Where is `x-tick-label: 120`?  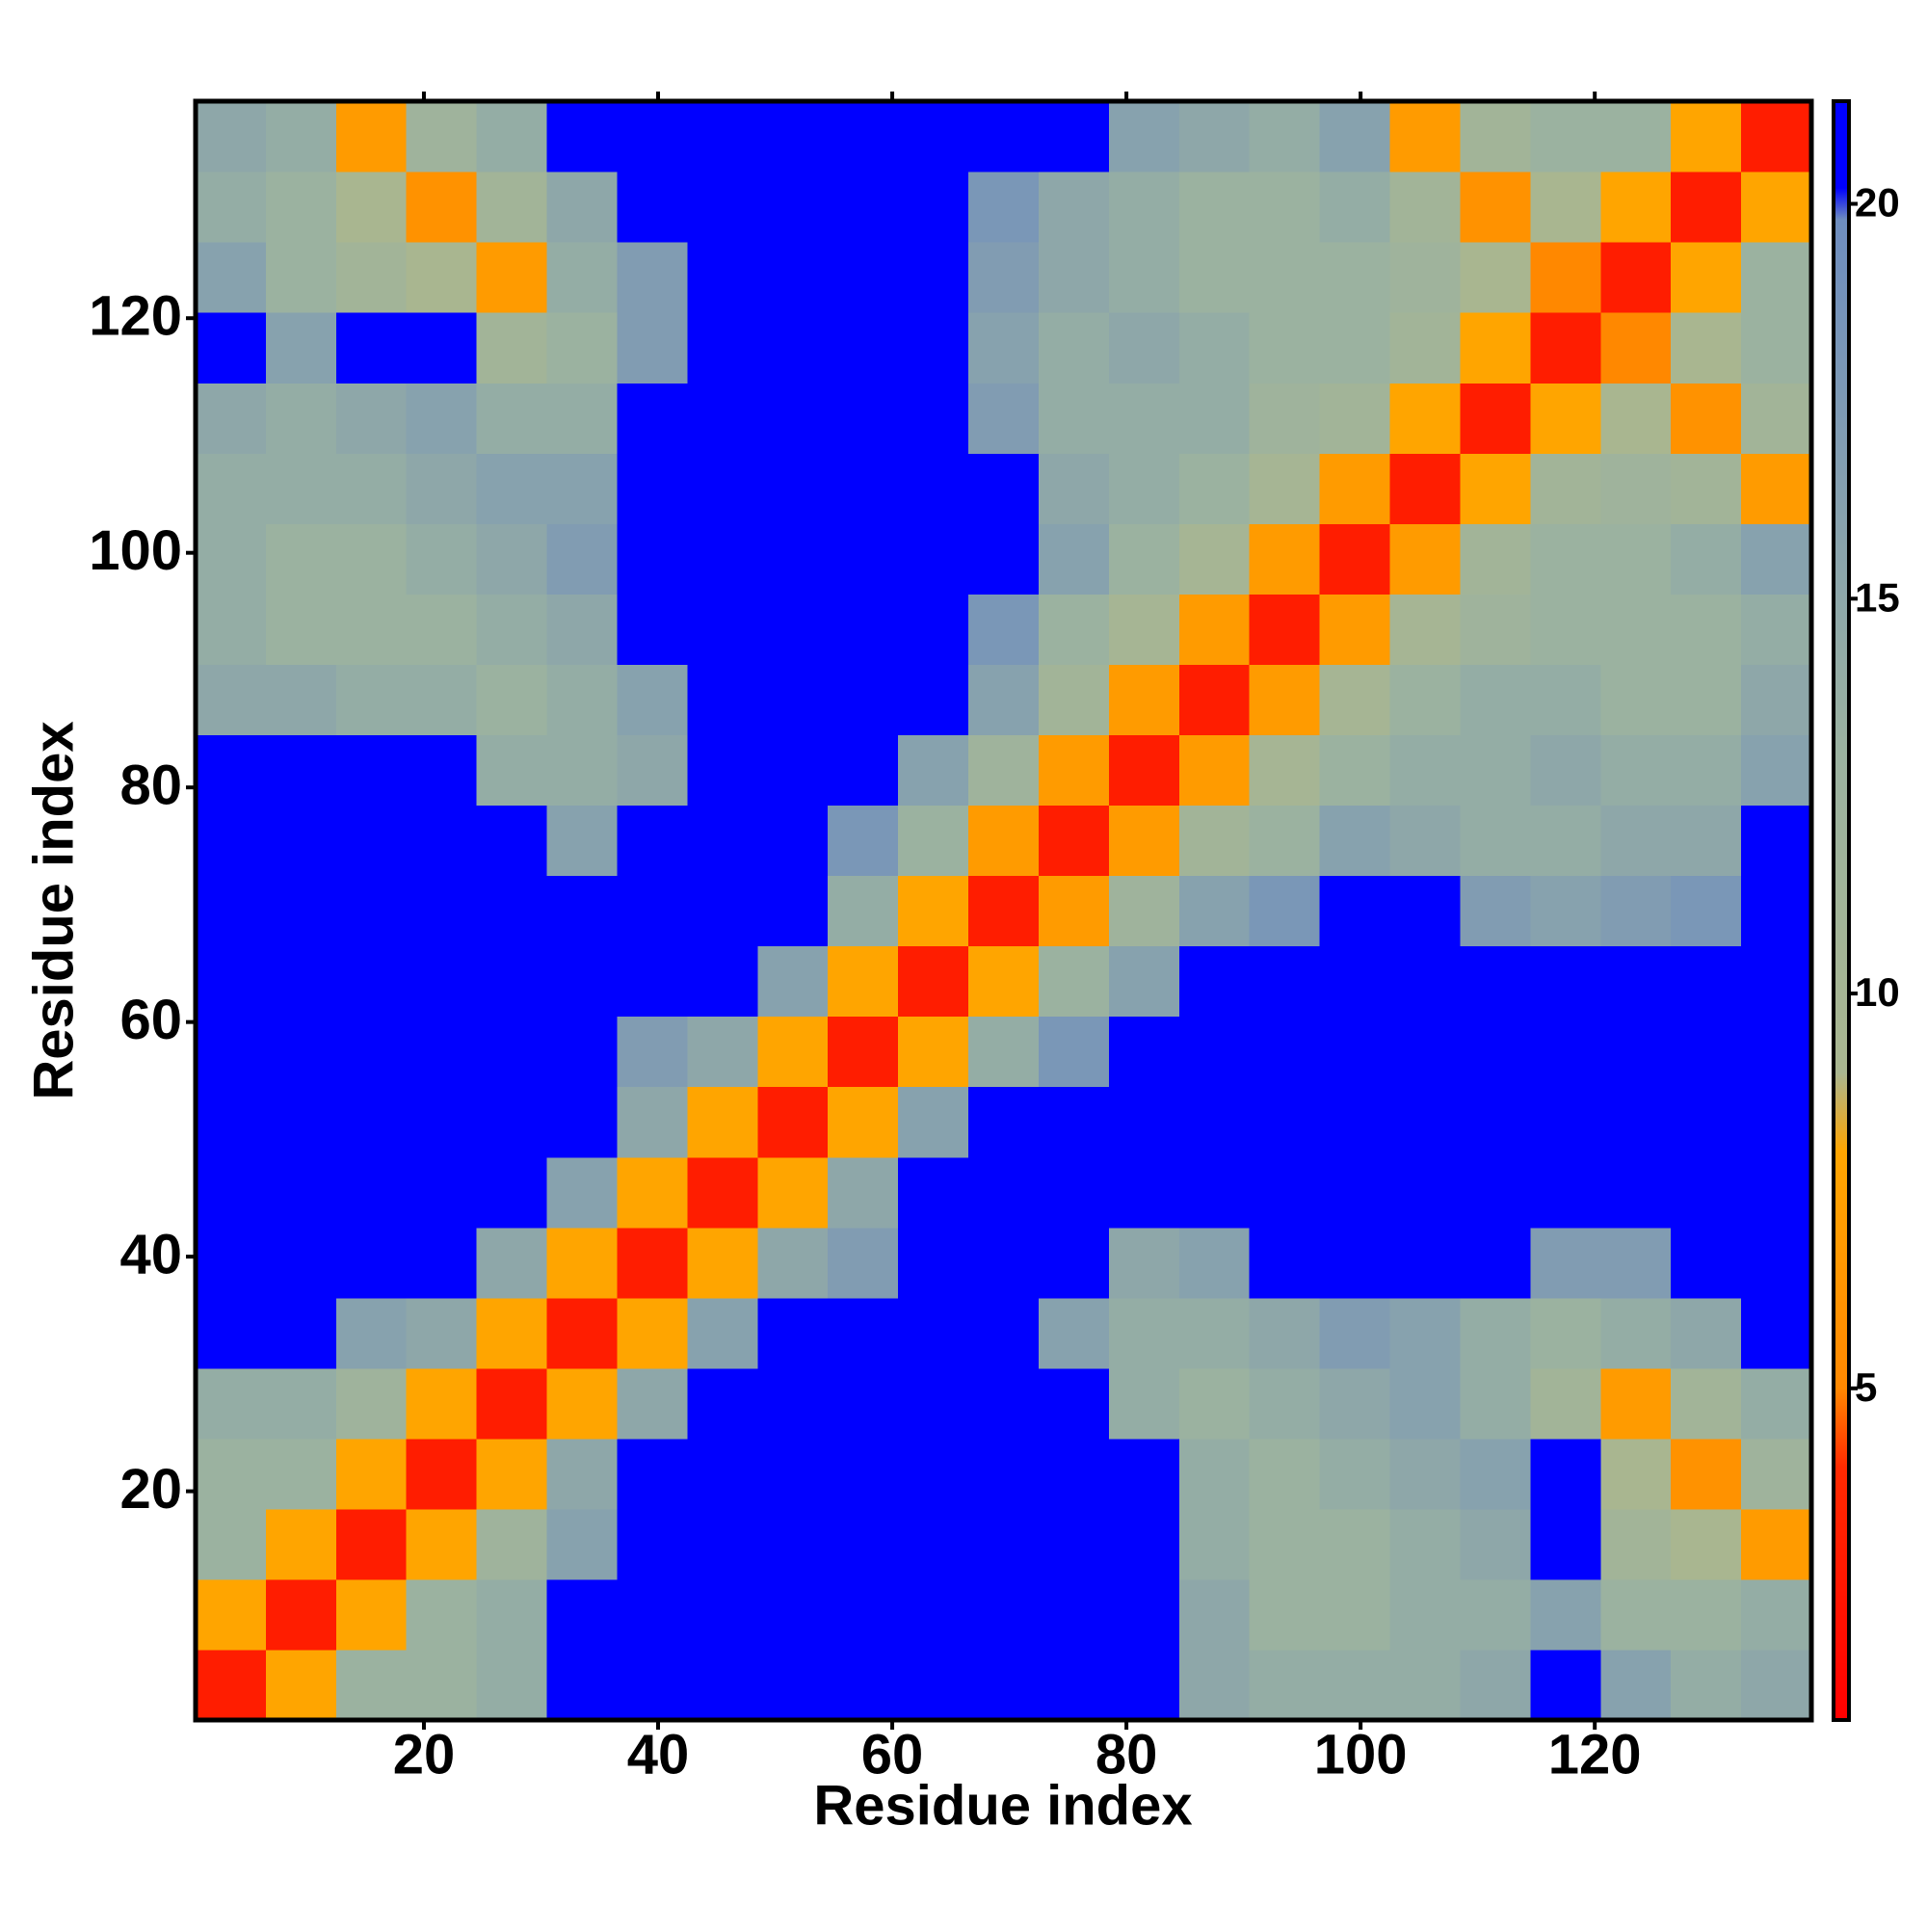
x-tick-label: 120 is located at coordinates (1595, 1754).